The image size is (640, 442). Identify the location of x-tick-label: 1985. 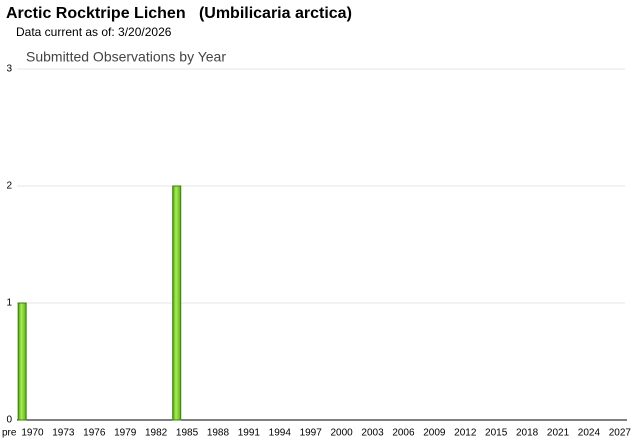
(187, 433).